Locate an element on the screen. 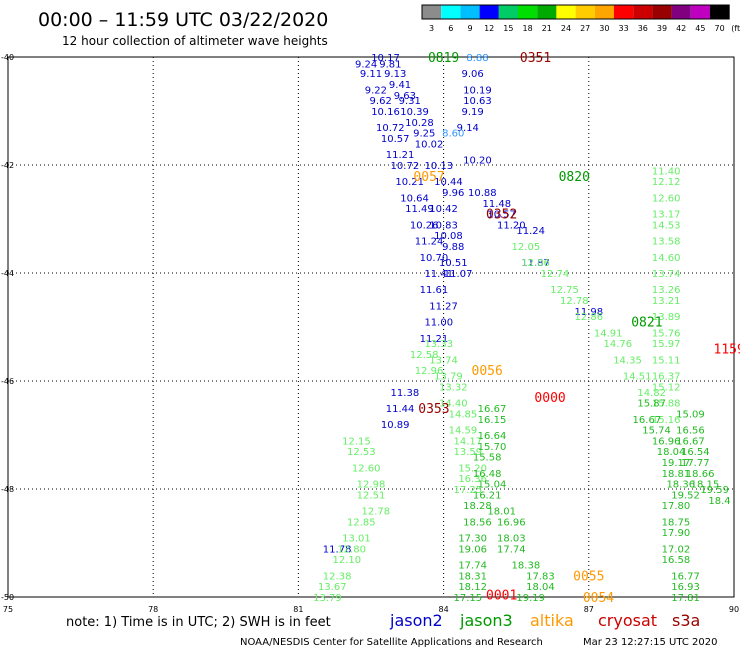  wave-height-label: 18.01 is located at coordinates (501, 512).